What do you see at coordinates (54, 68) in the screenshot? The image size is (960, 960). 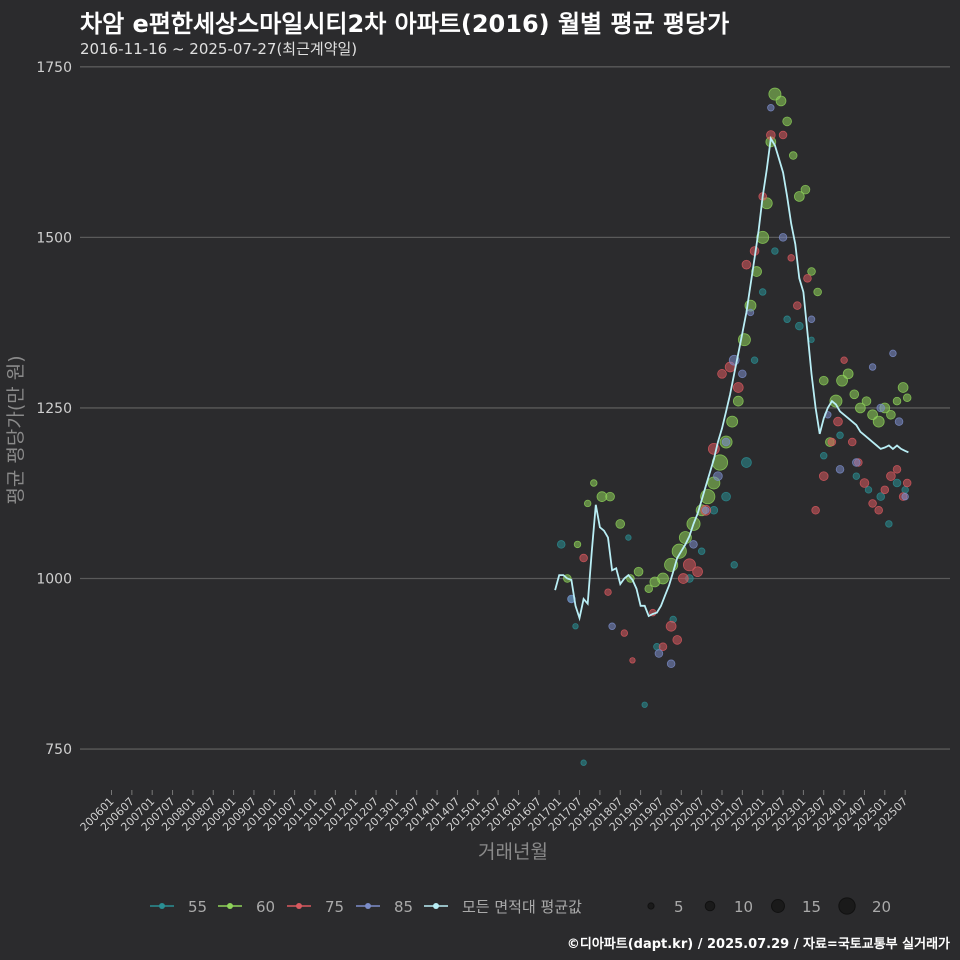 I see `y-tick-label: 1750` at bounding box center [54, 68].